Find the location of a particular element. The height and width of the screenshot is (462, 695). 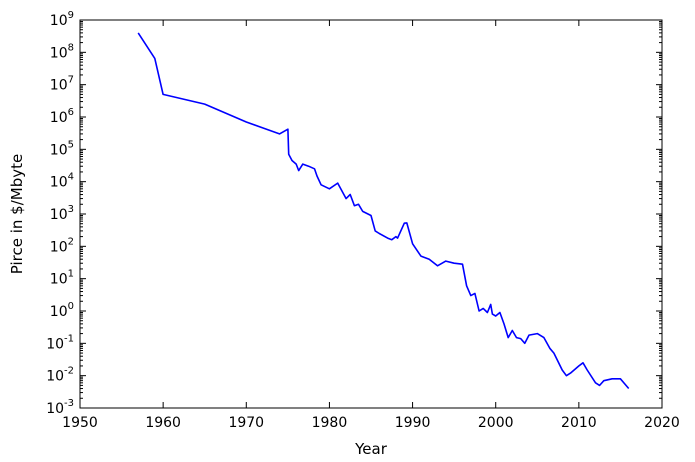

y-tick-label: 10⁻¹ is located at coordinates (60, 342).